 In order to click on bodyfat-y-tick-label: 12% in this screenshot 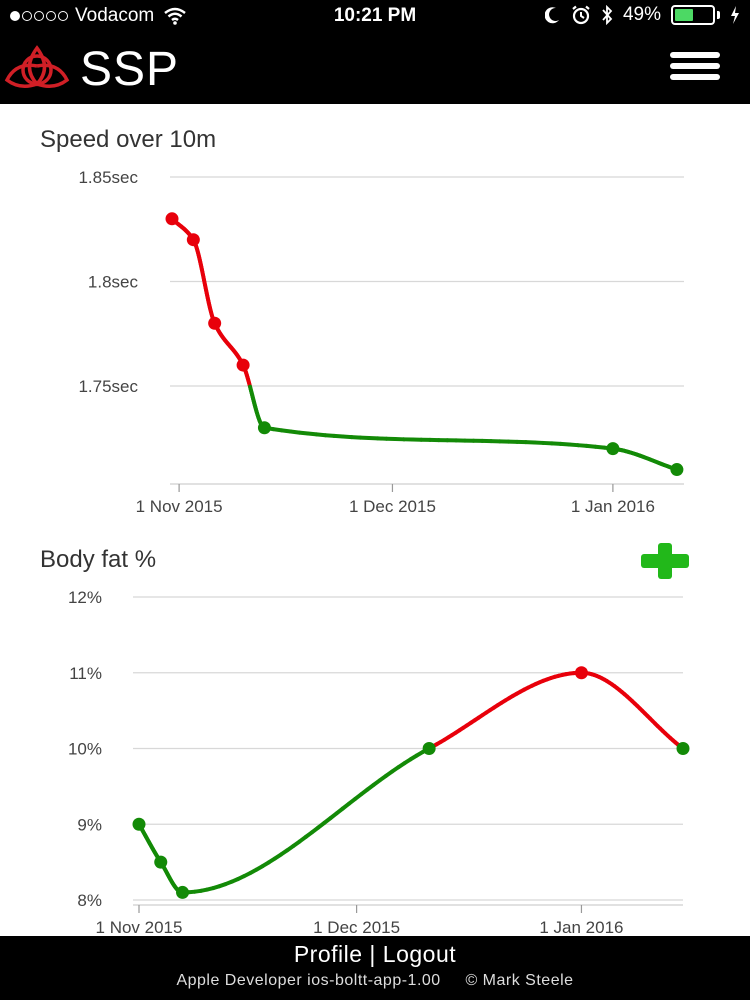, I will do `click(85, 597)`.